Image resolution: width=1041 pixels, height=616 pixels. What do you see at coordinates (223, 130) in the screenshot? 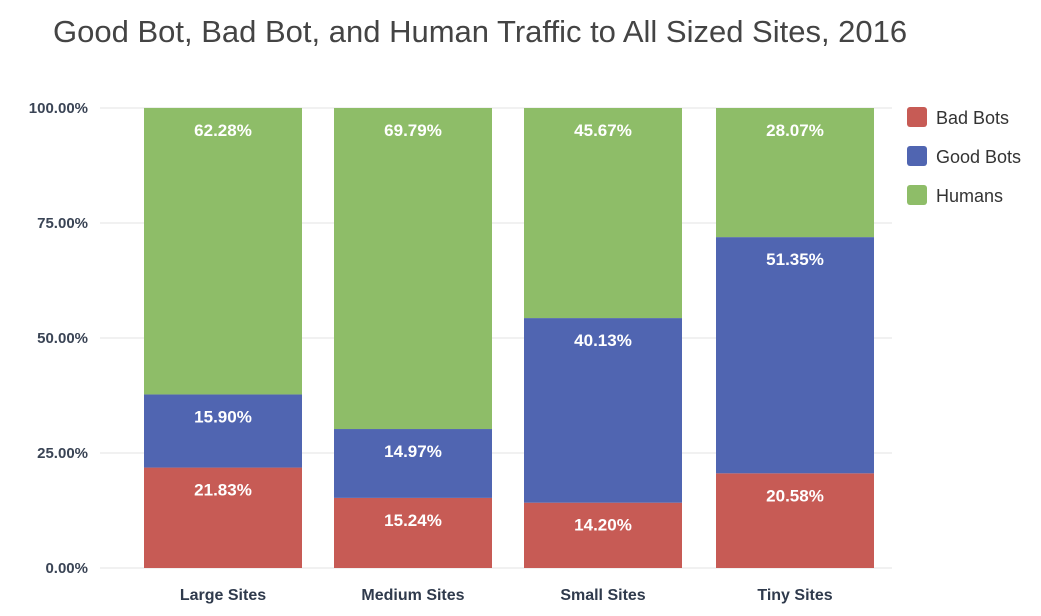
I see `data-label: 62.28%` at bounding box center [223, 130].